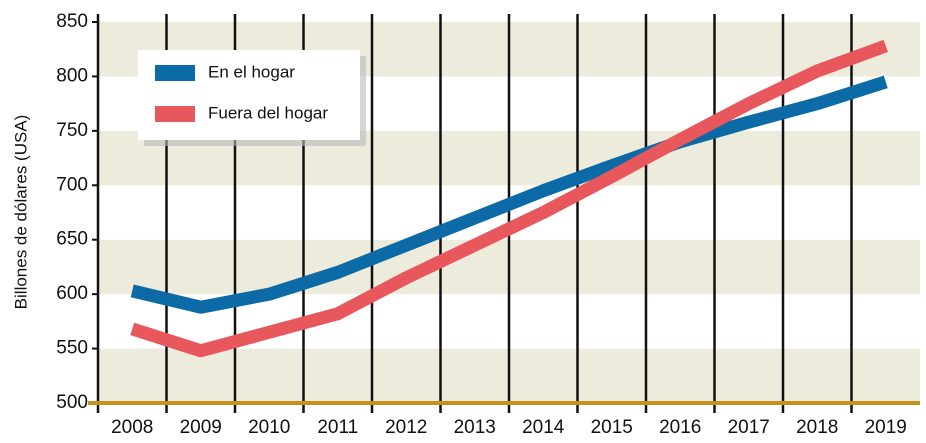 The height and width of the screenshot is (443, 926). What do you see at coordinates (72, 402) in the screenshot?
I see `y-tick-label: 500` at bounding box center [72, 402].